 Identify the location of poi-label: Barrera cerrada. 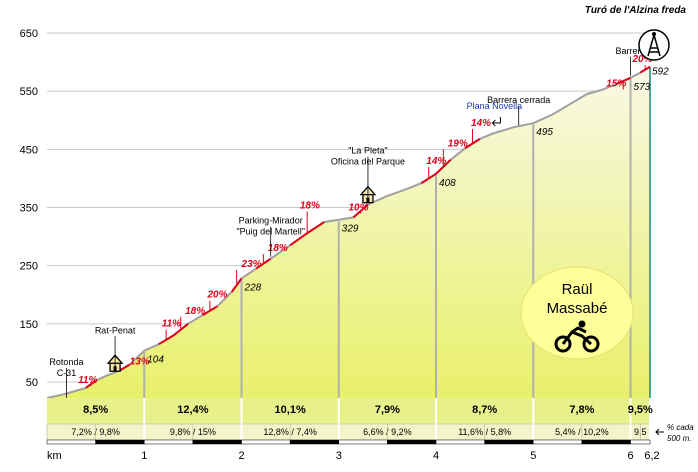
(518, 100).